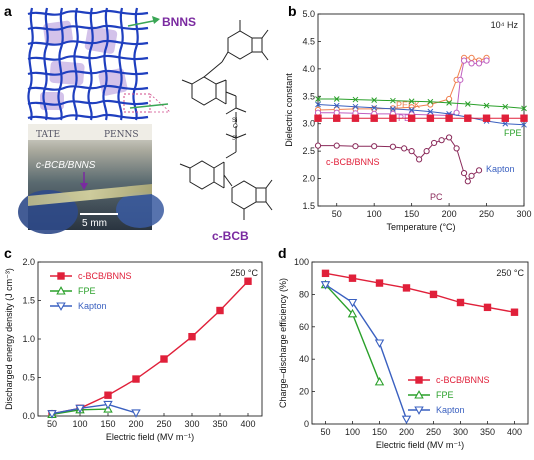  What do you see at coordinates (500, 169) in the screenshot?
I see `series-label: Kapton` at bounding box center [500, 169].